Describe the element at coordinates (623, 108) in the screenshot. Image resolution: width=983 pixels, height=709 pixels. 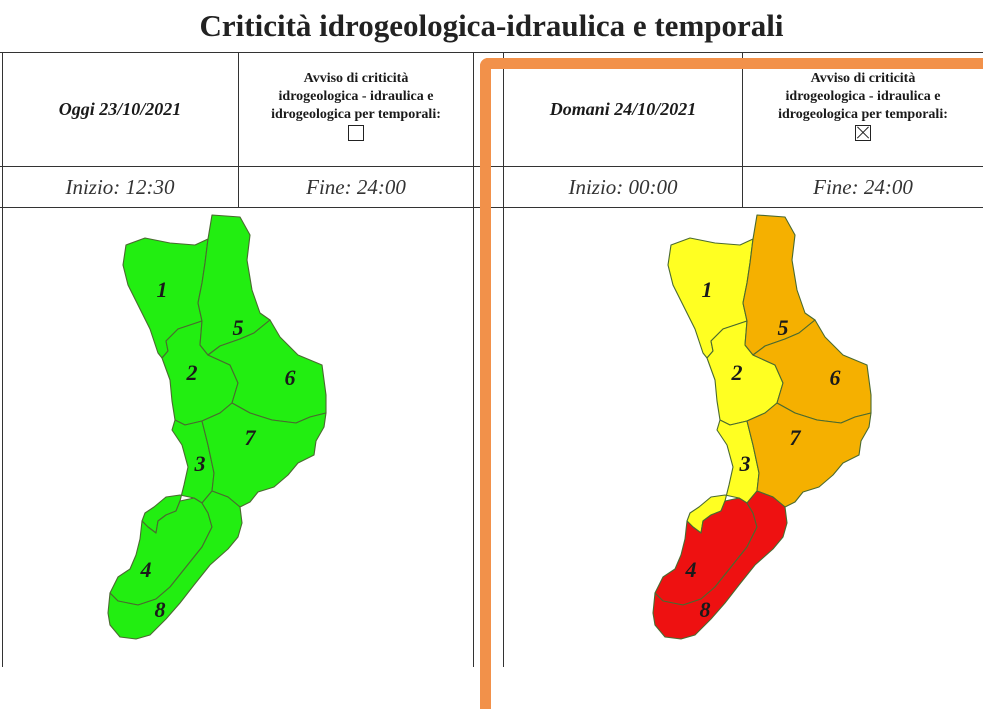
I see `panel-tomorrow-date: Domani 24/10/2021` at that location.